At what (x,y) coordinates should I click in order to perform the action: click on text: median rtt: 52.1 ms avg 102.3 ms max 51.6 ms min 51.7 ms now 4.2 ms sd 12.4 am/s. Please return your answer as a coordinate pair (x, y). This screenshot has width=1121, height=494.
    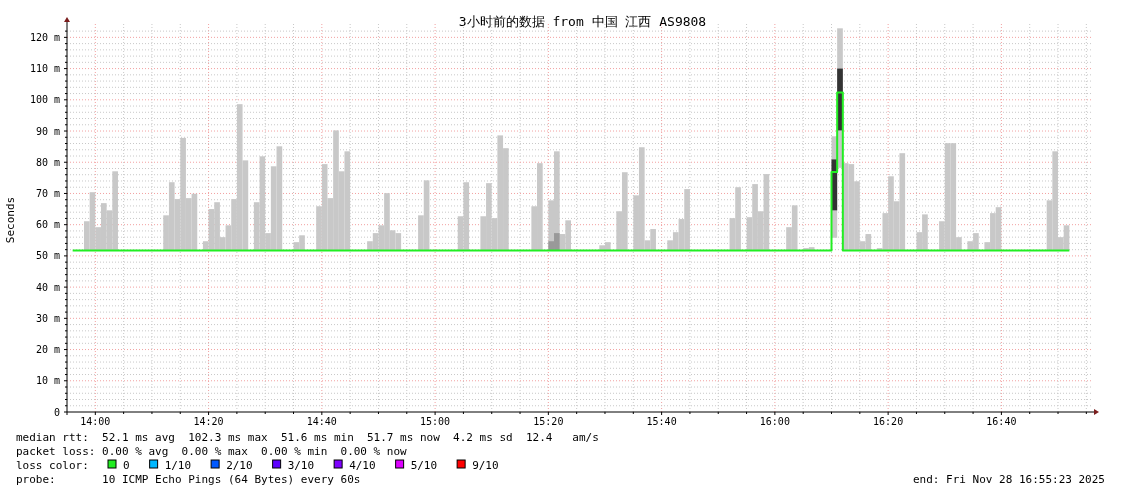
    Looking at the image, I should click on (307, 437).